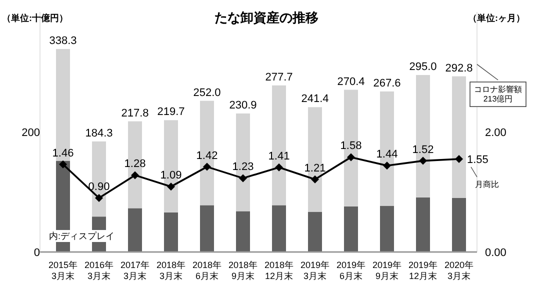  What do you see at coordinates (171, 270) in the screenshot?
I see `x-tick-label: 2018年 3月末` at bounding box center [171, 270].